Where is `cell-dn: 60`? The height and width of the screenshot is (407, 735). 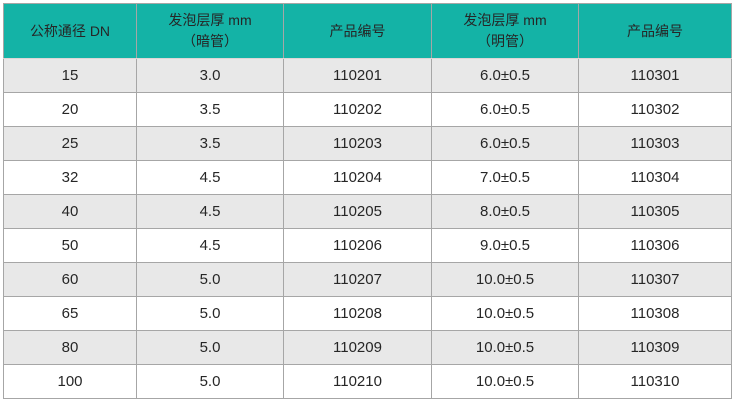 cell-dn: 60 is located at coordinates (70, 279).